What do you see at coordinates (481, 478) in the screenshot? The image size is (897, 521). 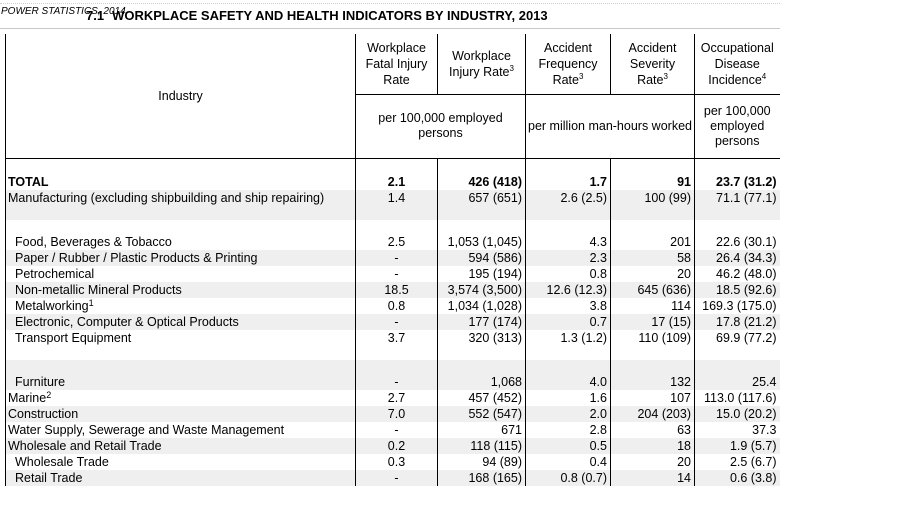 I see `cell-injury: 168 (165)` at bounding box center [481, 478].